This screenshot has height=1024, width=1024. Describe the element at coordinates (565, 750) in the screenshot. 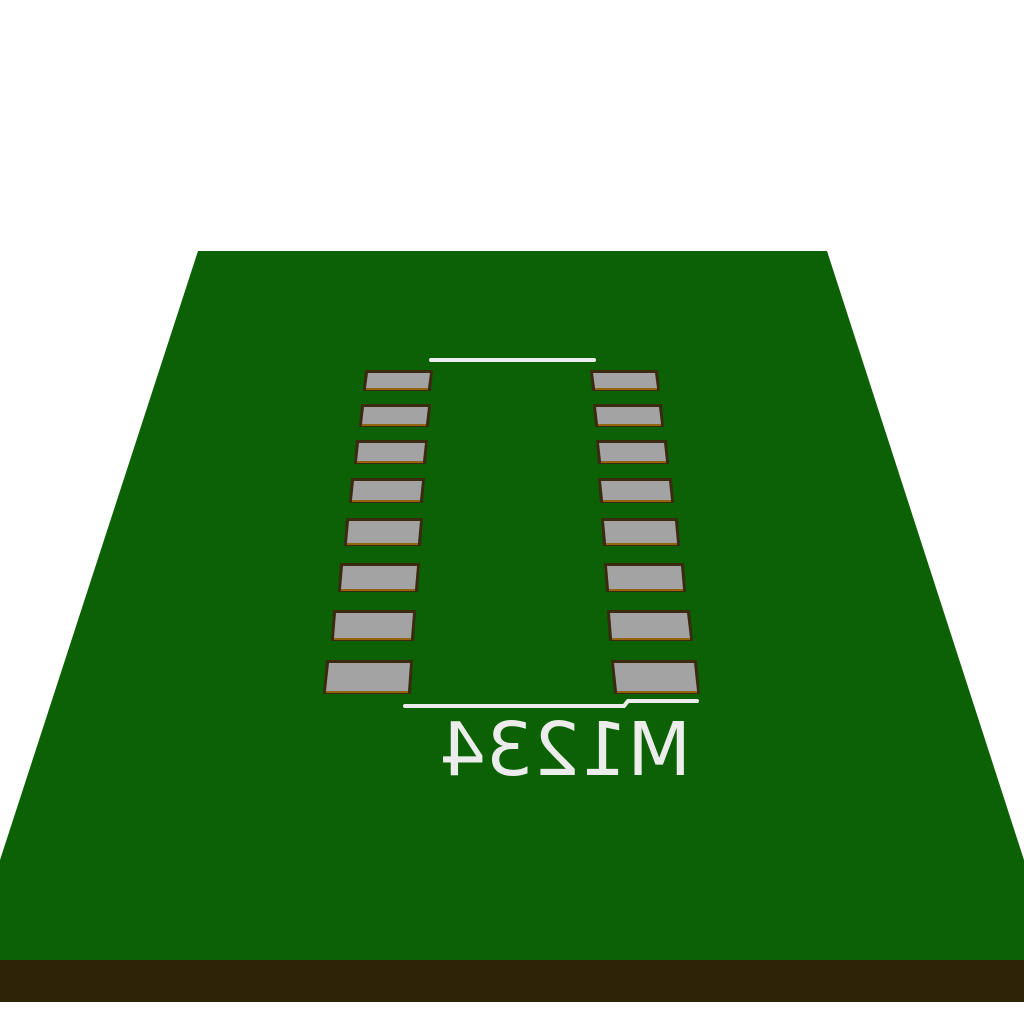

I see `component-reference-label: M1234` at that location.